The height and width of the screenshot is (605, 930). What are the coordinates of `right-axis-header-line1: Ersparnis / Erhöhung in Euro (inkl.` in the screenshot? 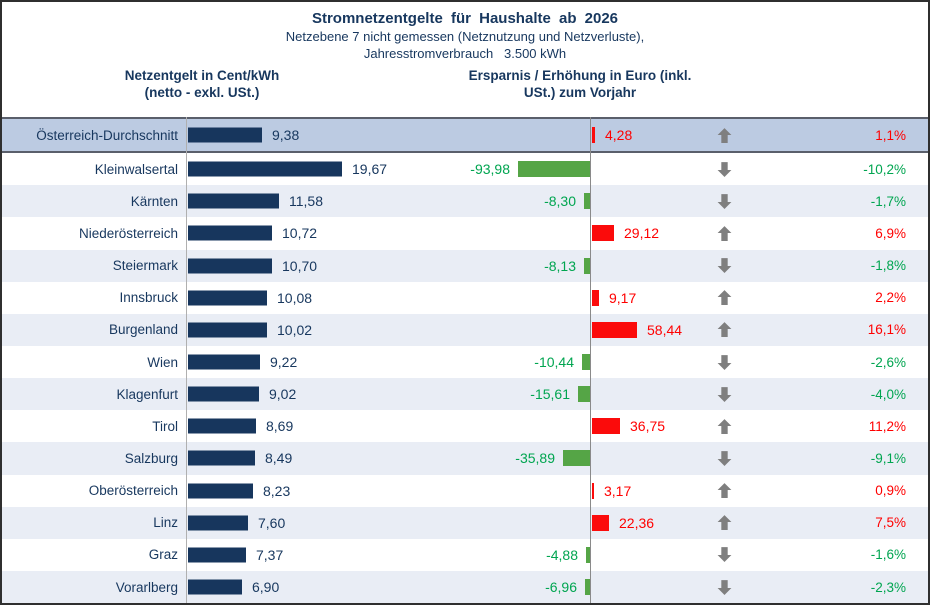 It's located at (580, 75).